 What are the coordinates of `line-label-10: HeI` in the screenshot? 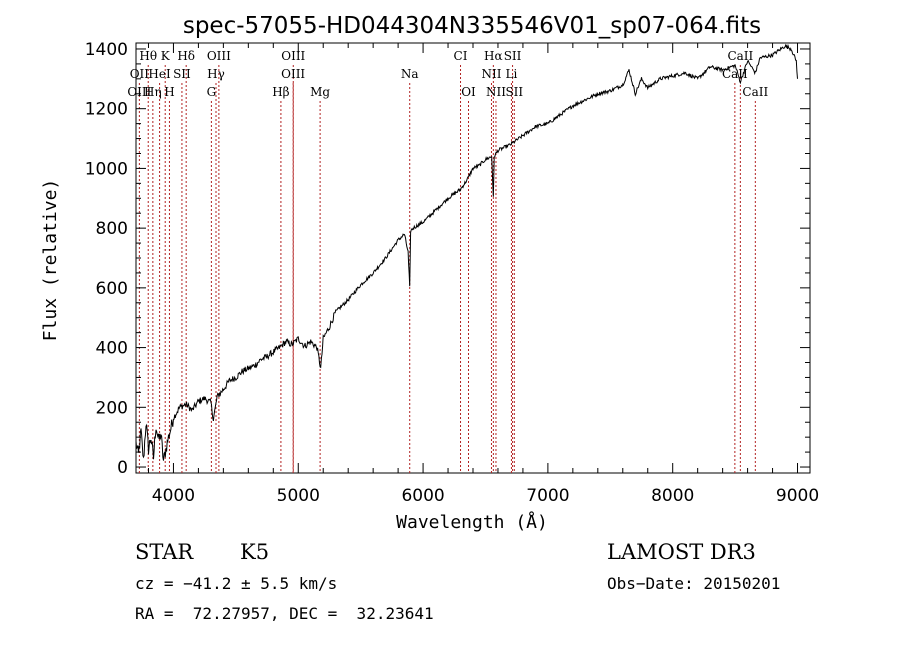 It's located at (159, 74).